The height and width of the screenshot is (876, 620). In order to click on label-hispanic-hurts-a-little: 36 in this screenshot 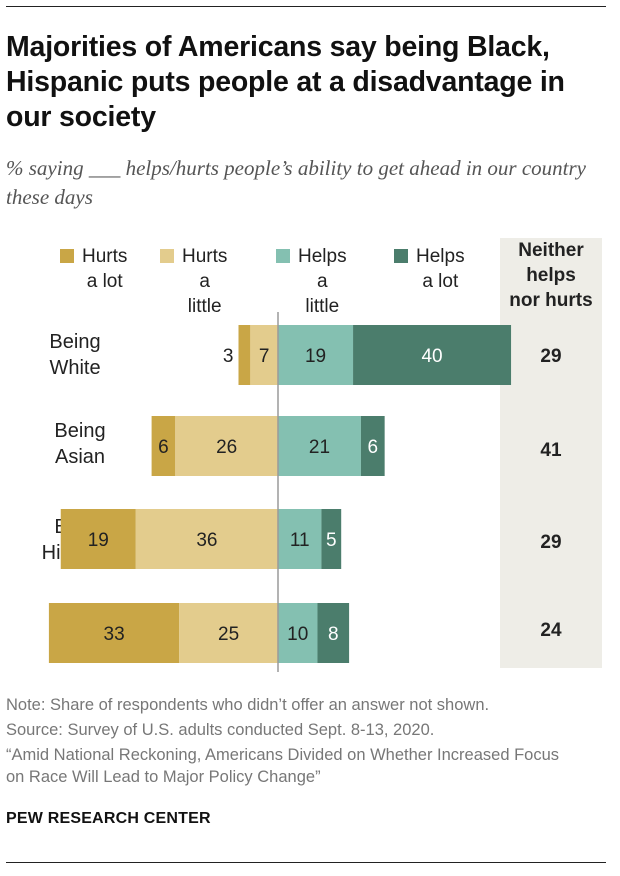, I will do `click(206, 540)`.